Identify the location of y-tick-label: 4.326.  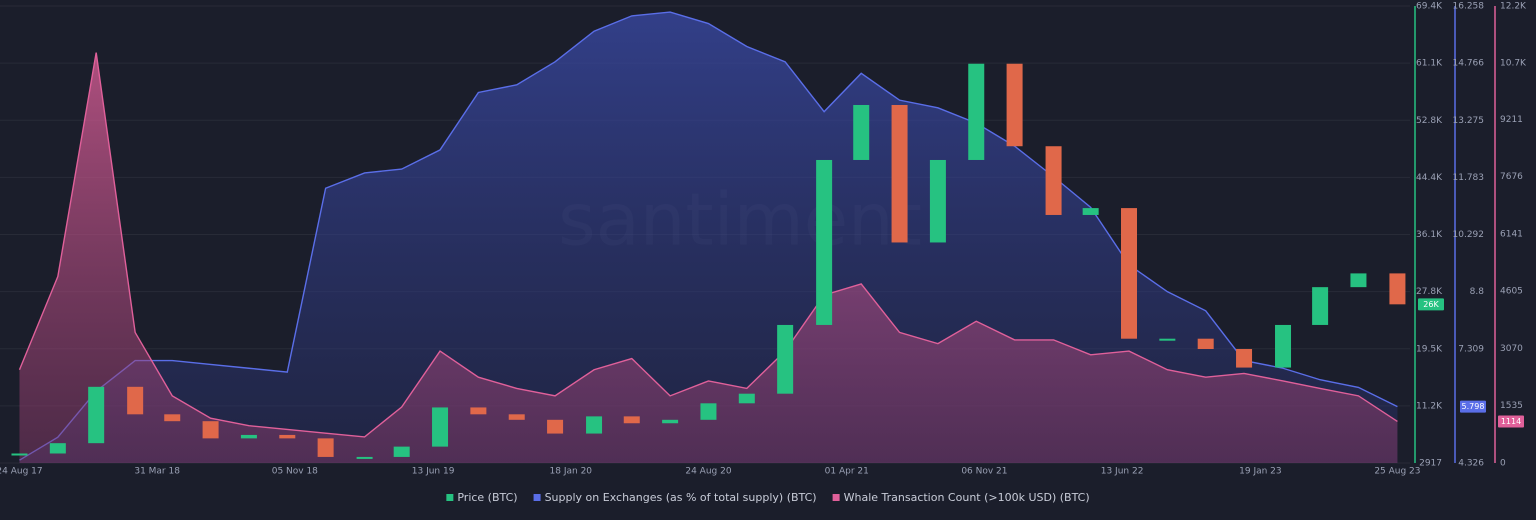
(1471, 464).